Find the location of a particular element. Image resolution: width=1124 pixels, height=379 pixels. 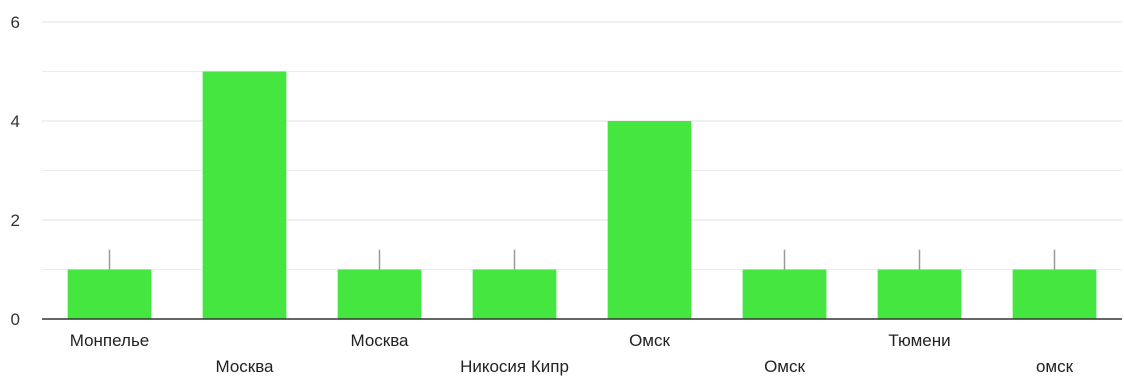

x-category-label: Тюмени is located at coordinates (919, 340).